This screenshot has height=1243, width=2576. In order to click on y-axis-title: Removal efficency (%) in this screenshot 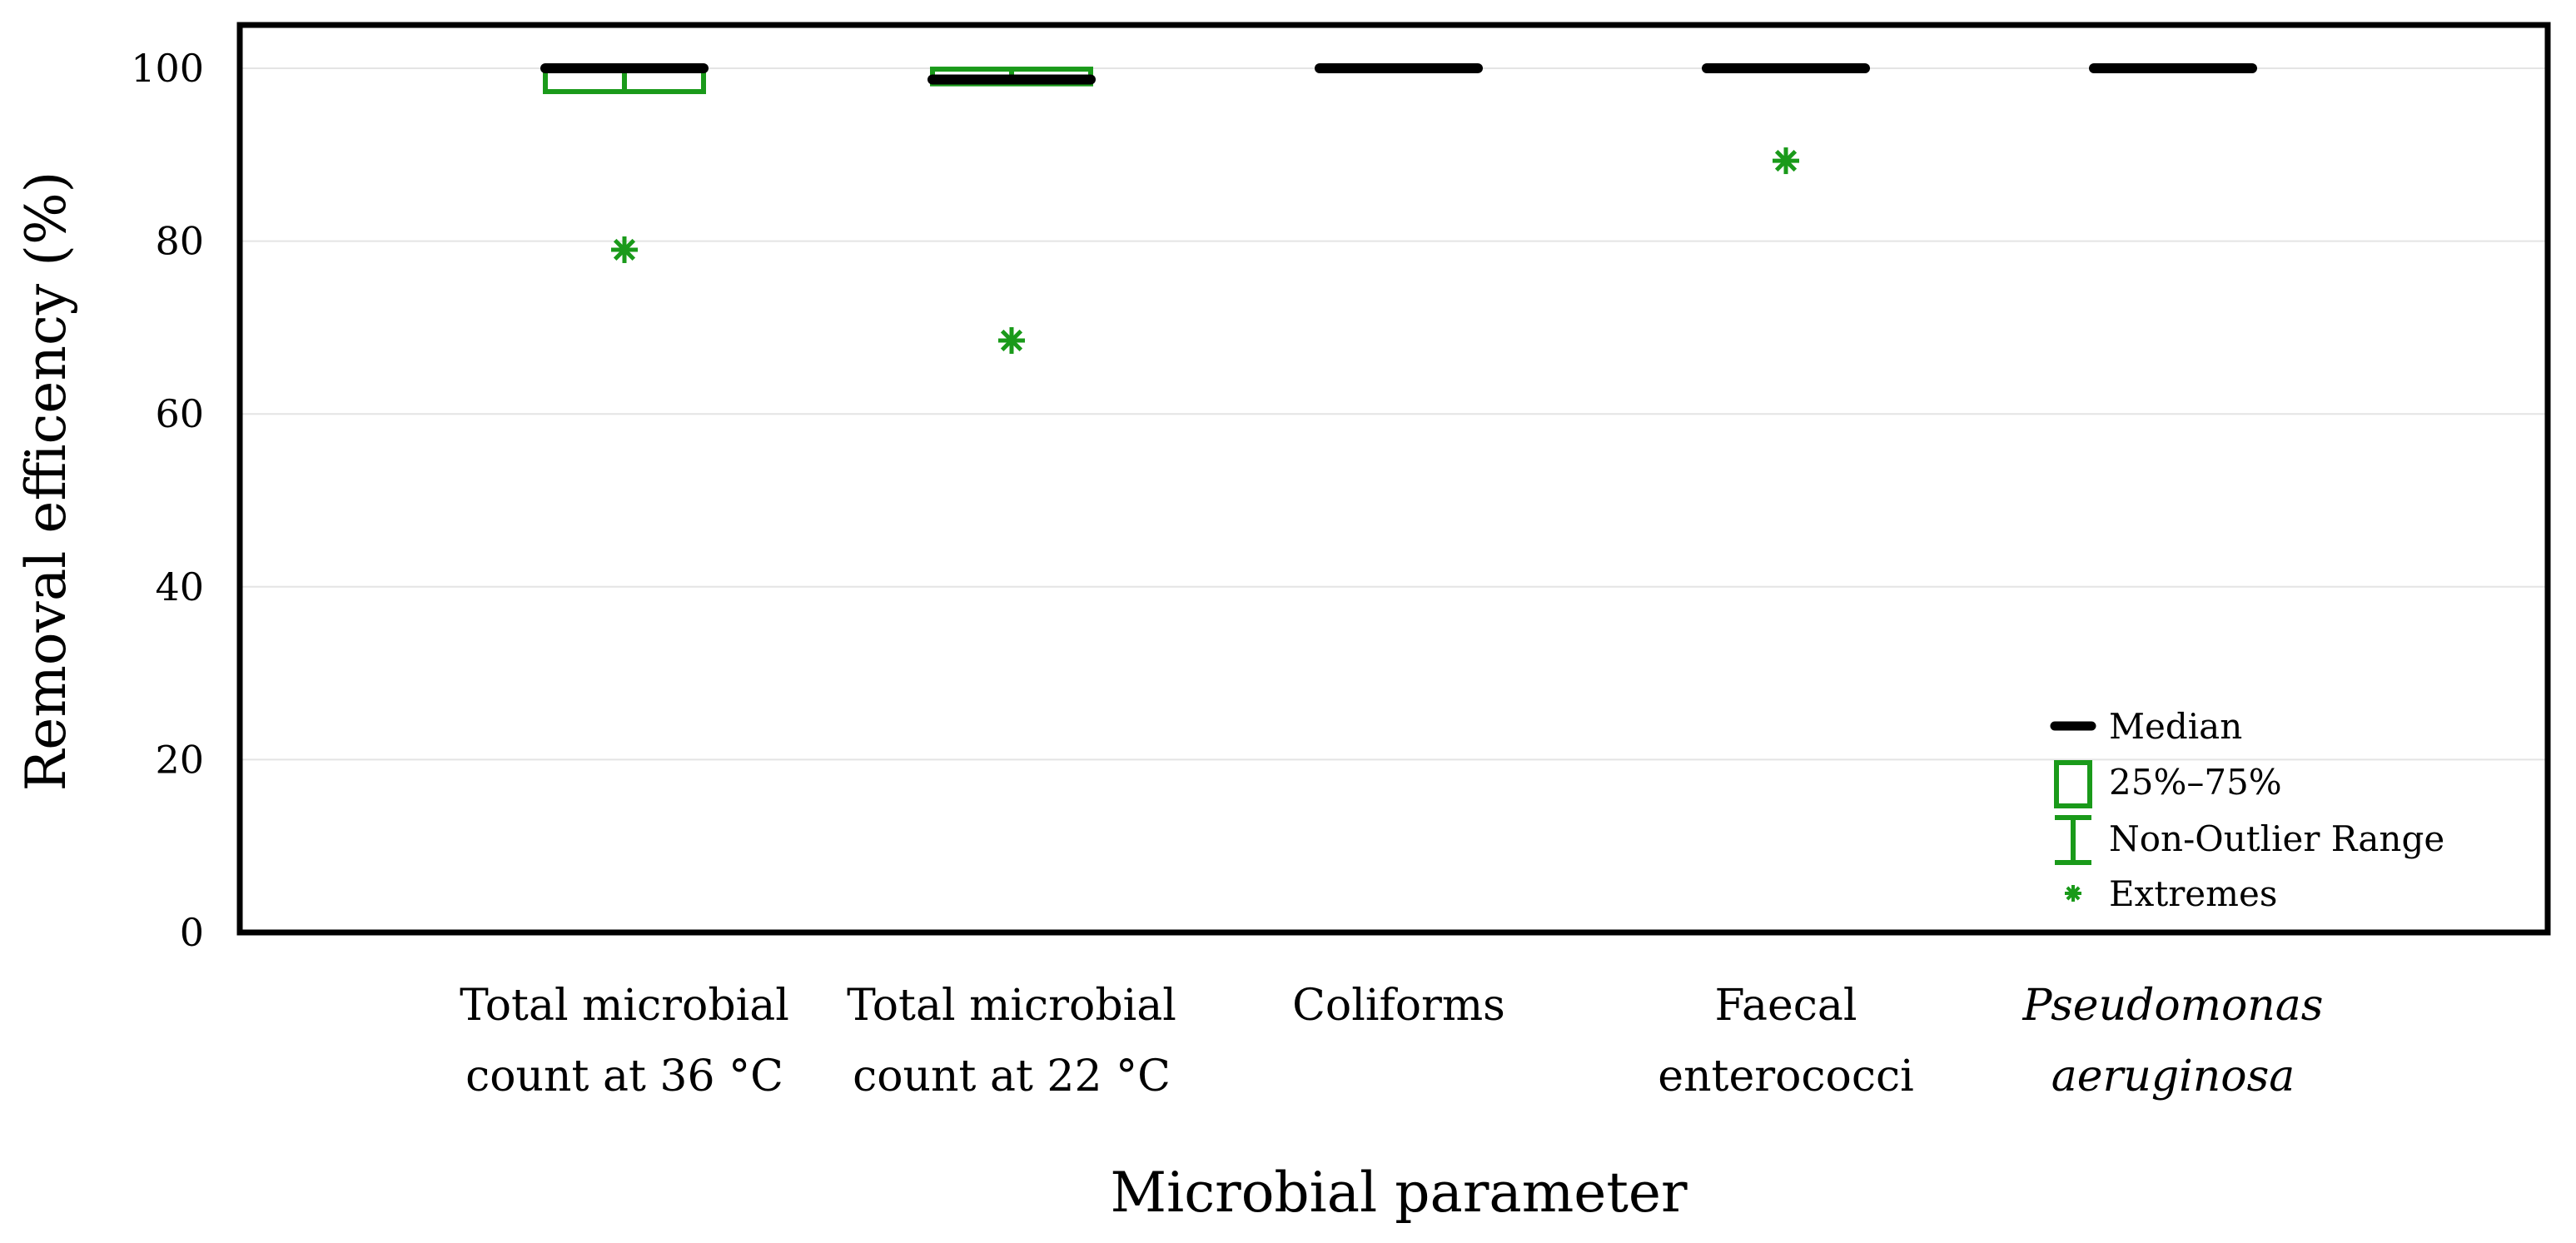, I will do `click(46, 482)`.